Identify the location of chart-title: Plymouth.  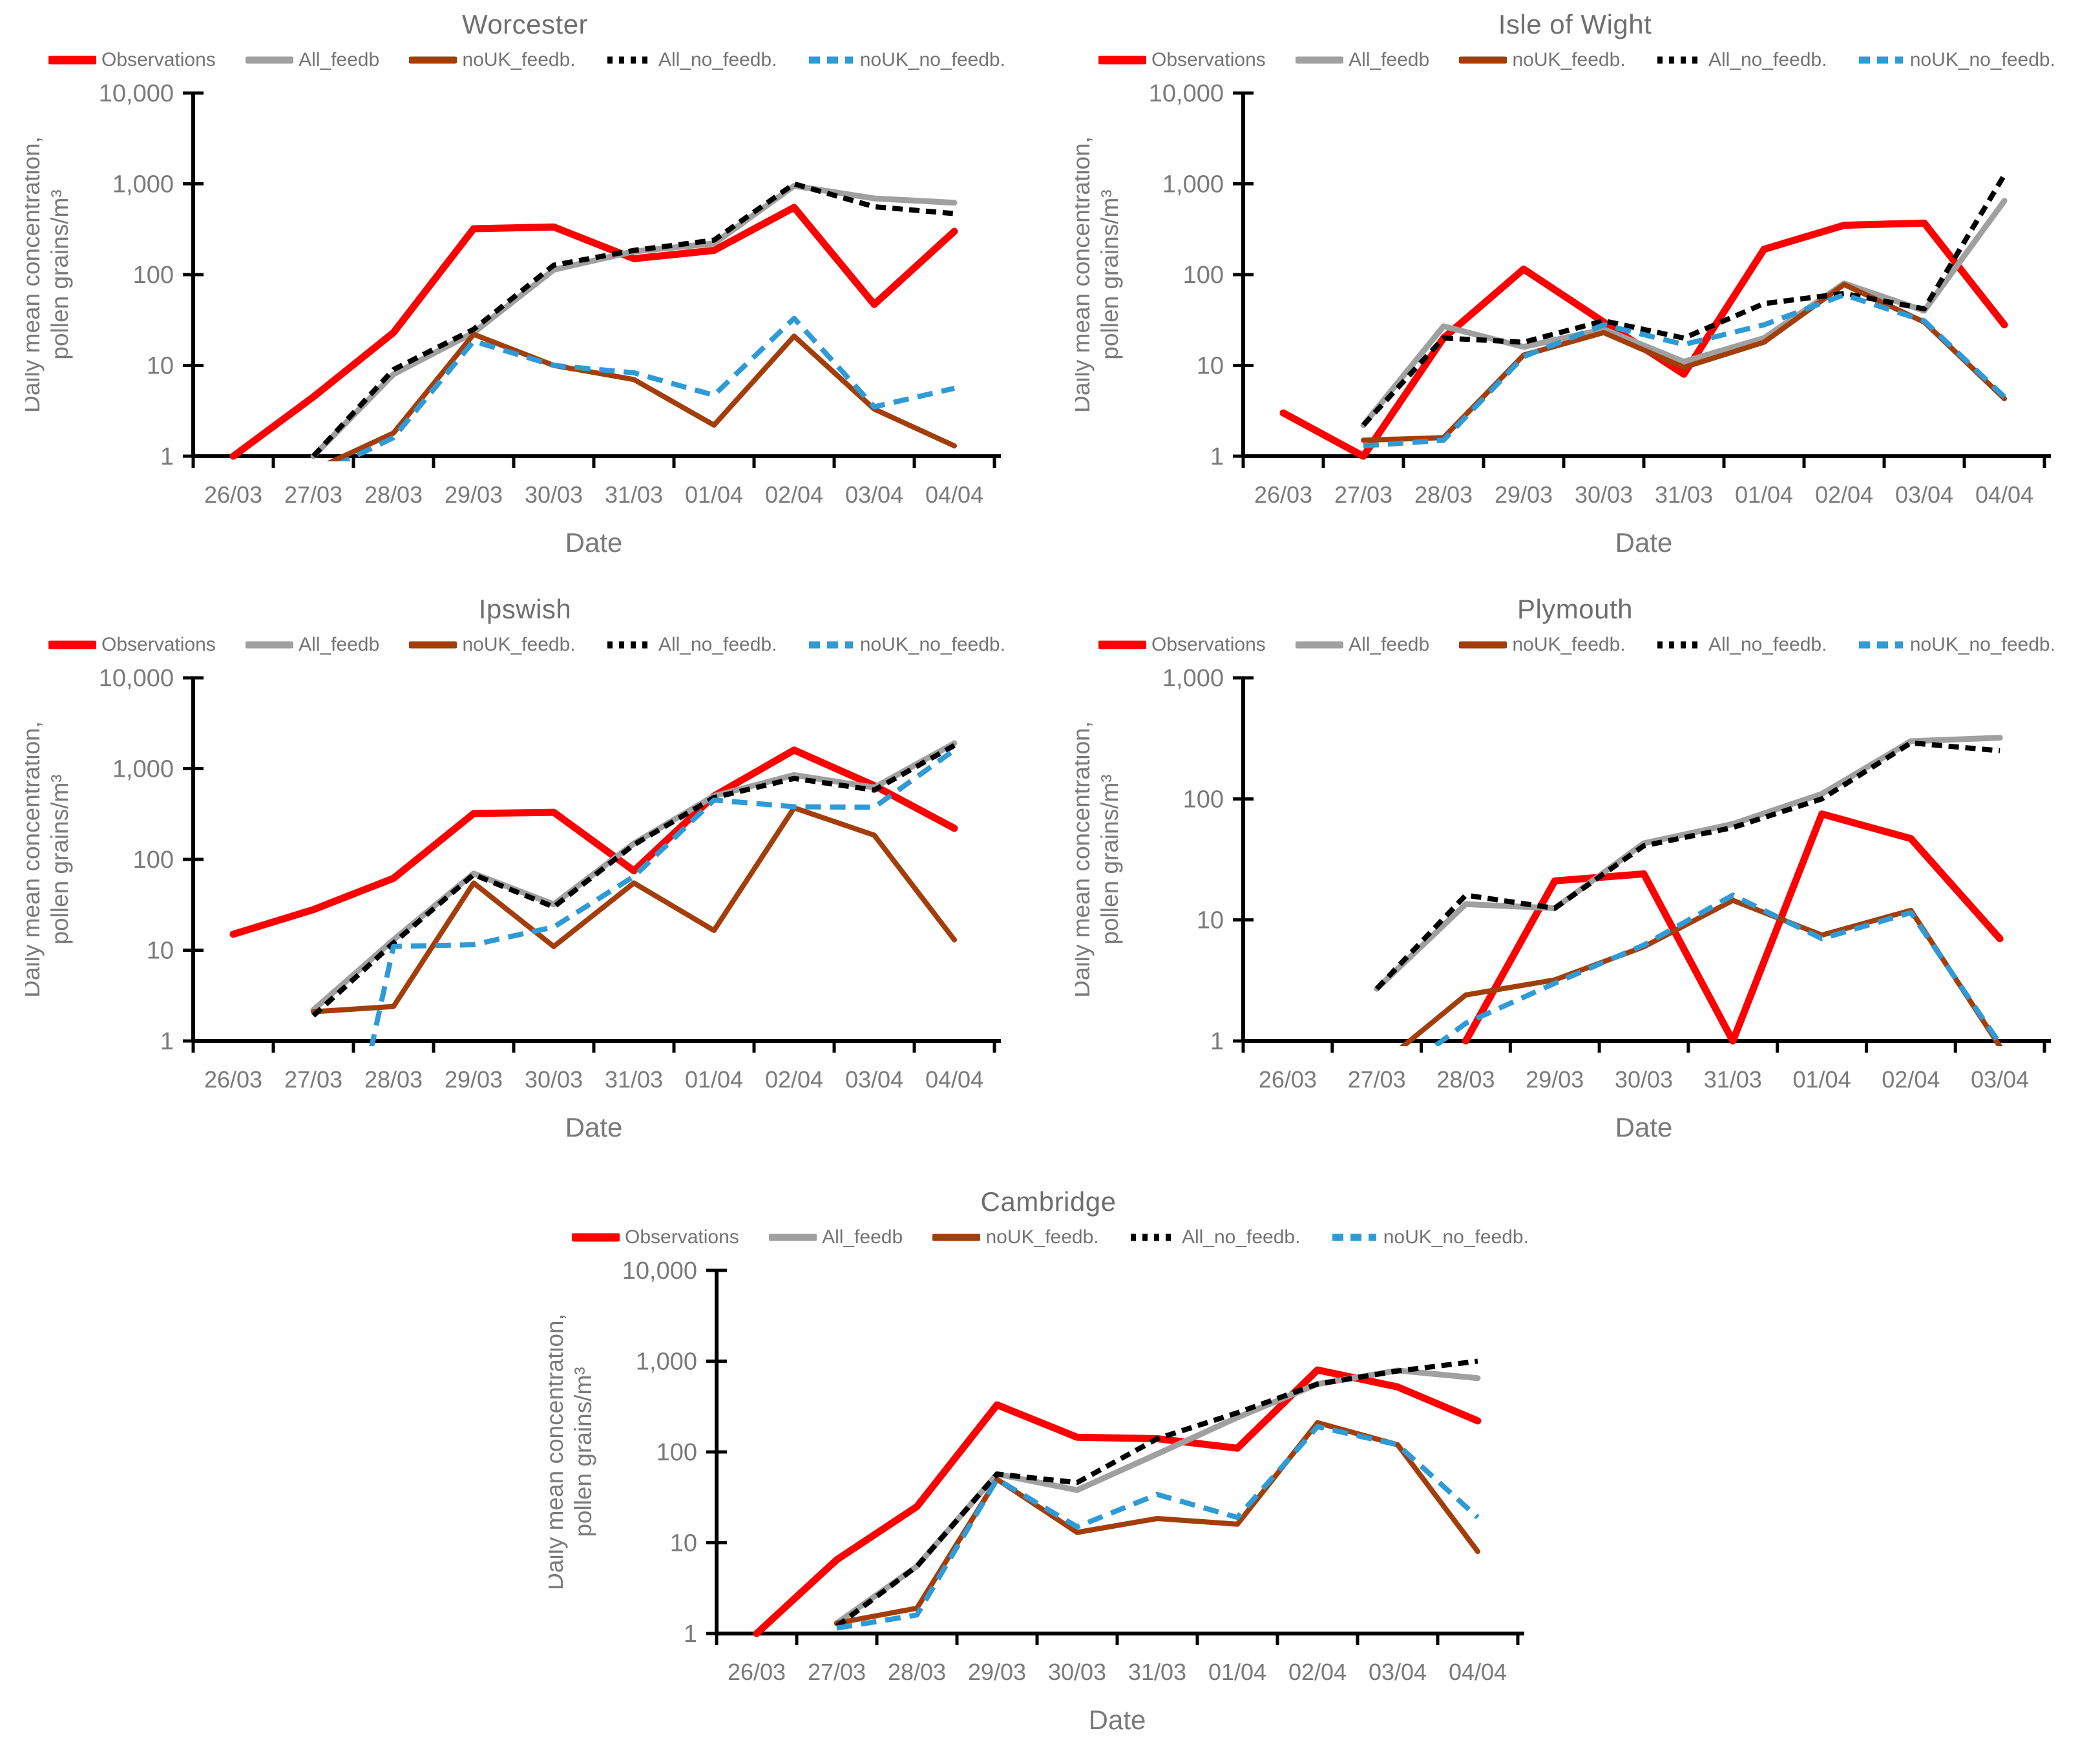
(1575, 609).